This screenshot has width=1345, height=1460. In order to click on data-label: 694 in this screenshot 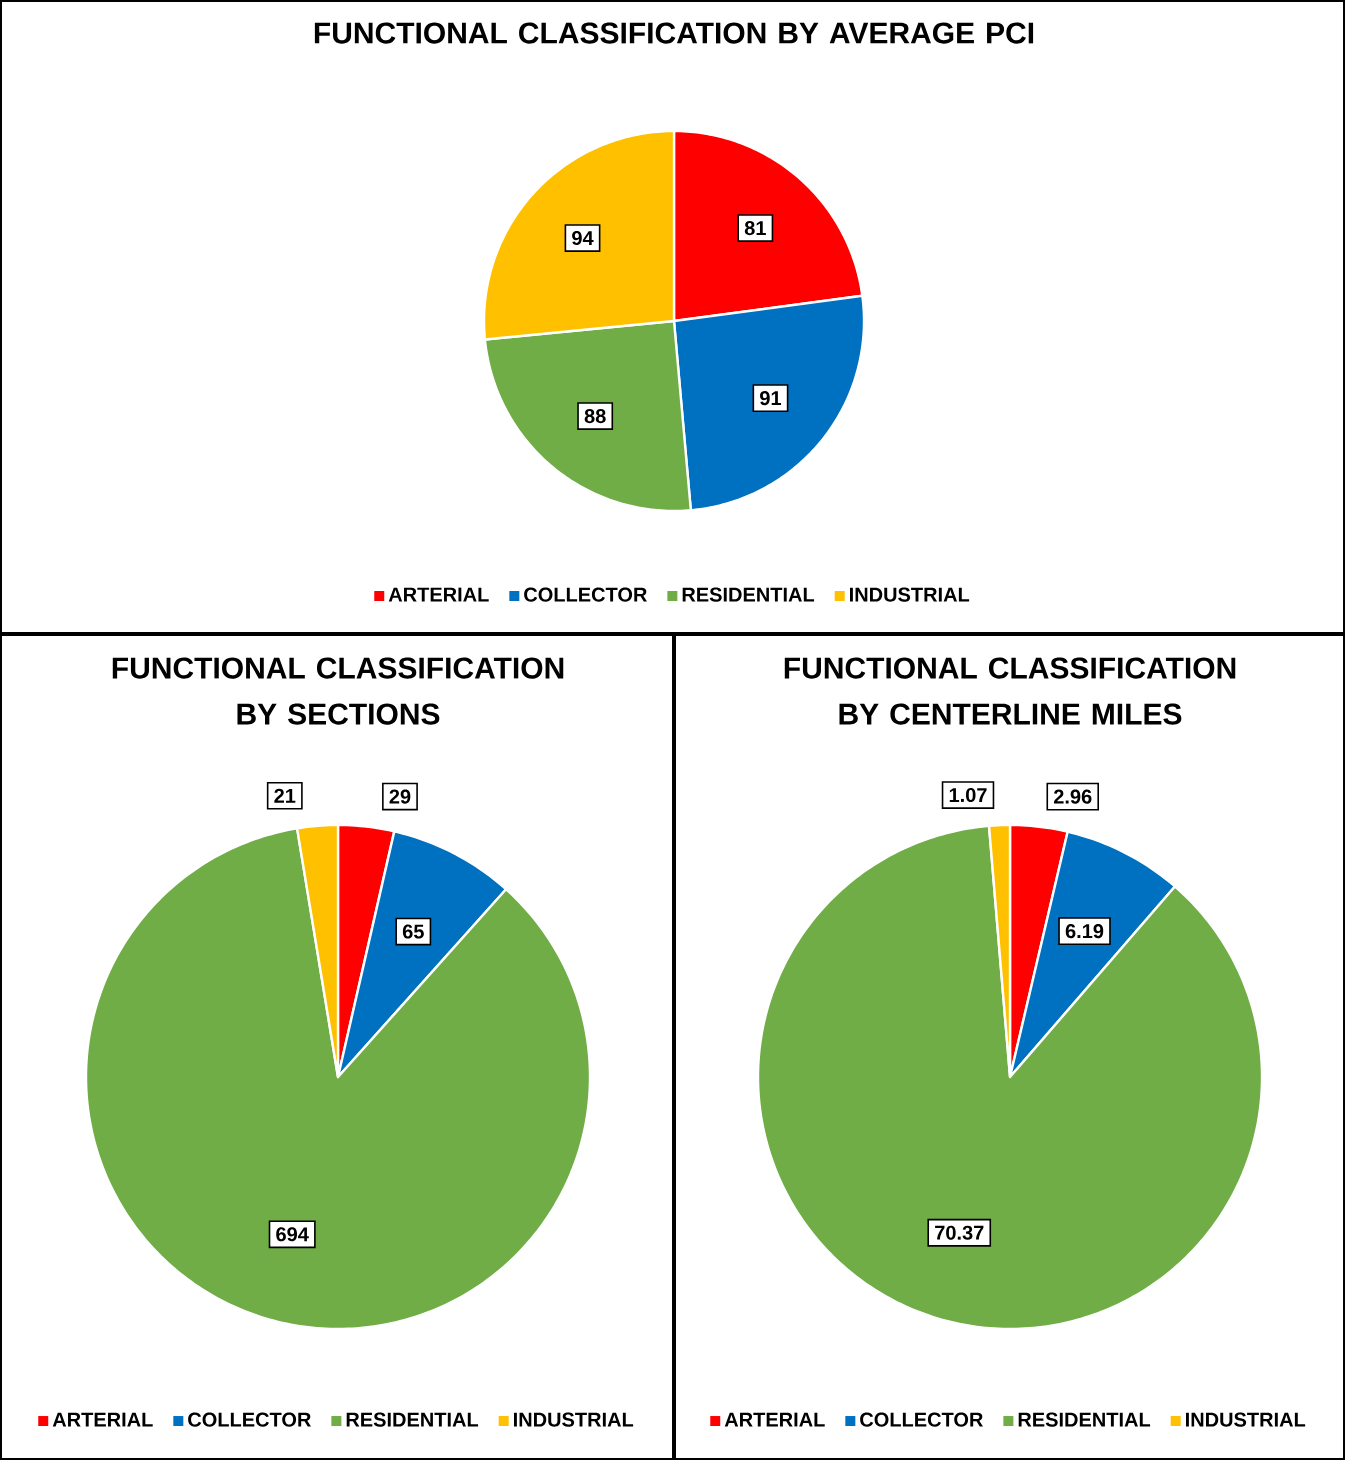, I will do `click(292, 1234)`.